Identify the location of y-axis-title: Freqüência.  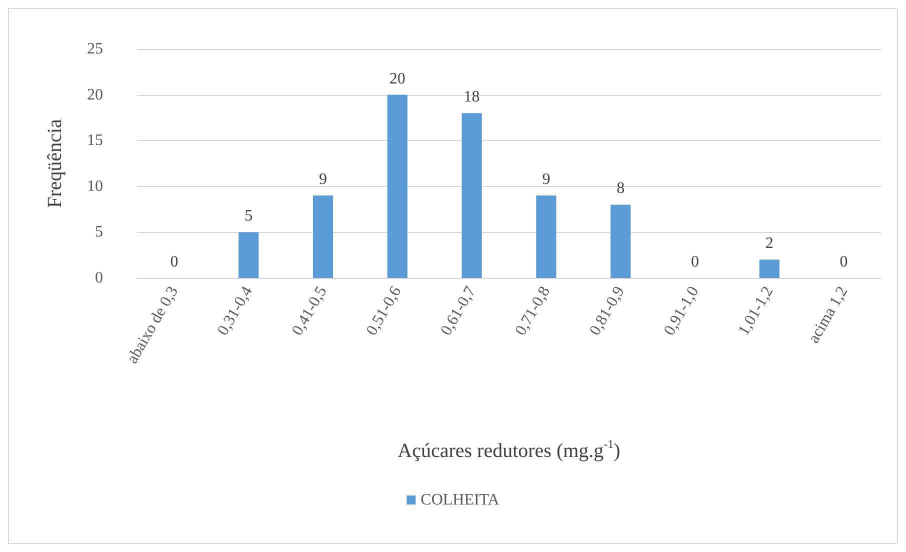
(55, 163).